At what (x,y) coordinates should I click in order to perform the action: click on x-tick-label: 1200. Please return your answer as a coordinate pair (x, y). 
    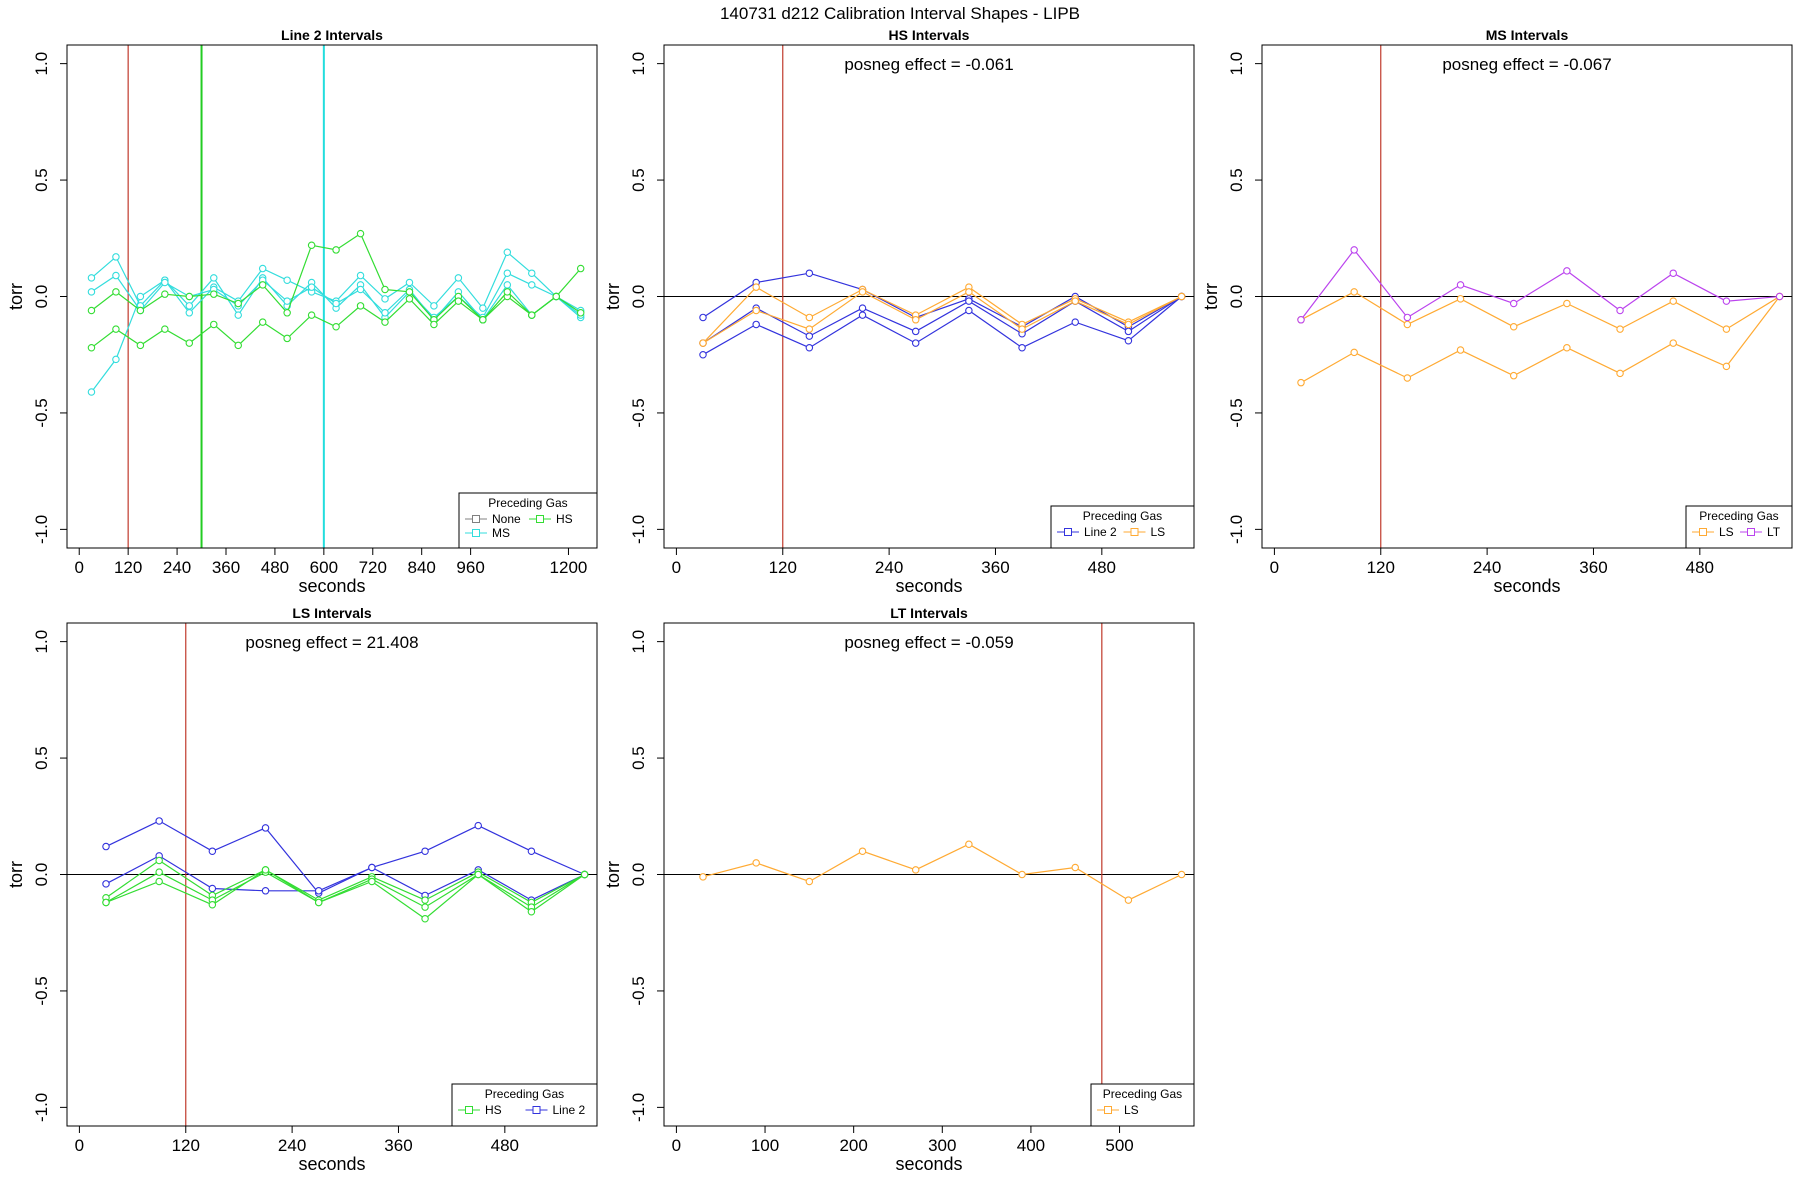
    Looking at the image, I should click on (569, 567).